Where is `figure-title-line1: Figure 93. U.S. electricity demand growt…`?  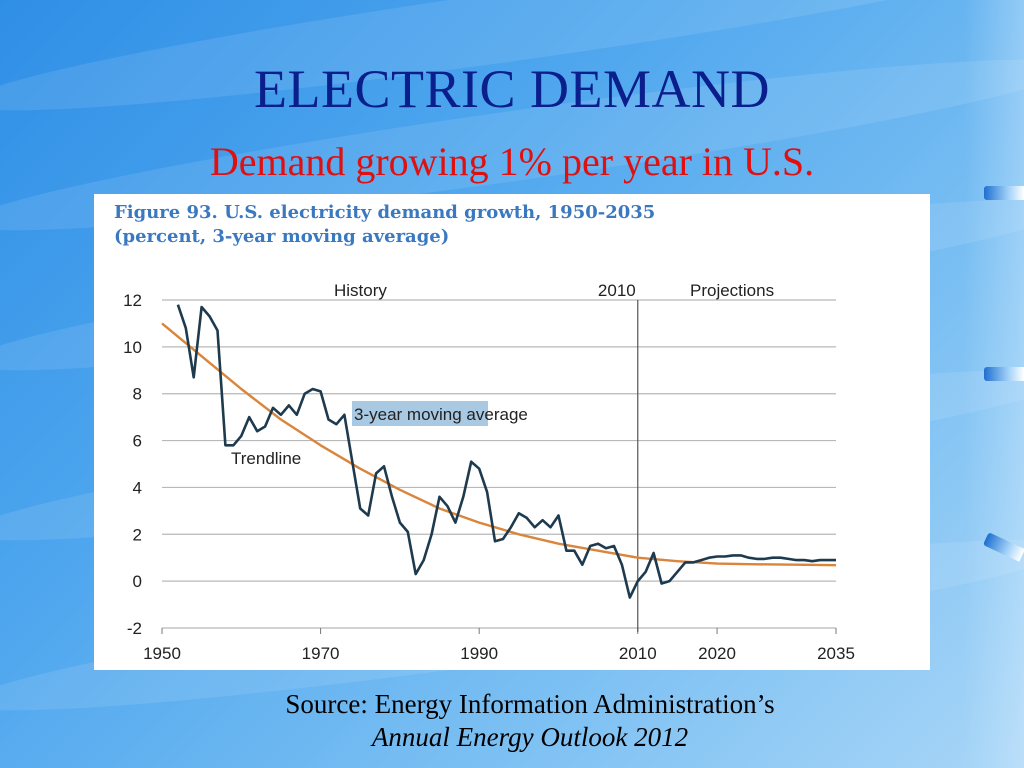
figure-title-line1: Figure 93. U.S. electricity demand growt… is located at coordinates (385, 212).